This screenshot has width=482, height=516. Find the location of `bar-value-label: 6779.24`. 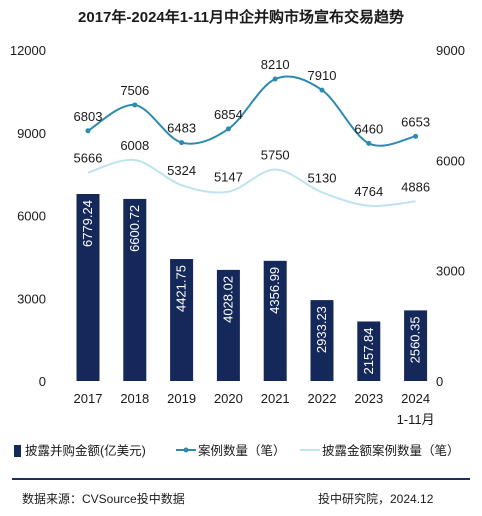

bar-value-label: 6779.24 is located at coordinates (87, 223).